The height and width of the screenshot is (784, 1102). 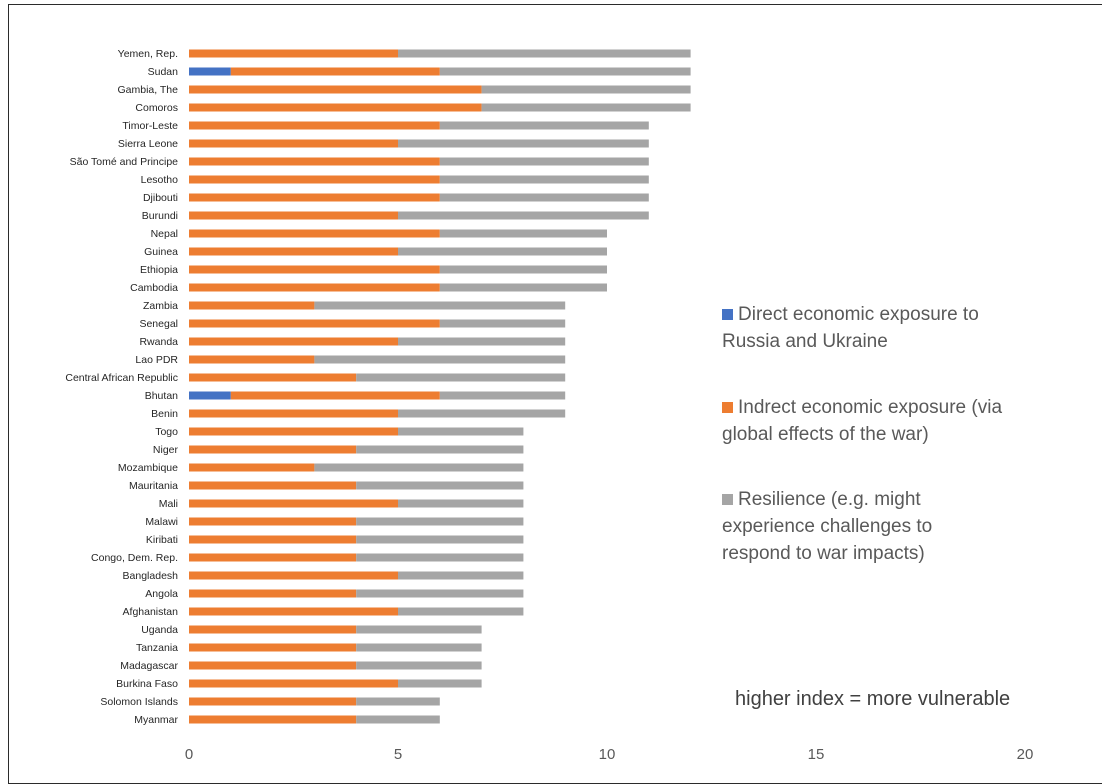 I want to click on category-label: Solomon Islands, so click(x=139, y=702).